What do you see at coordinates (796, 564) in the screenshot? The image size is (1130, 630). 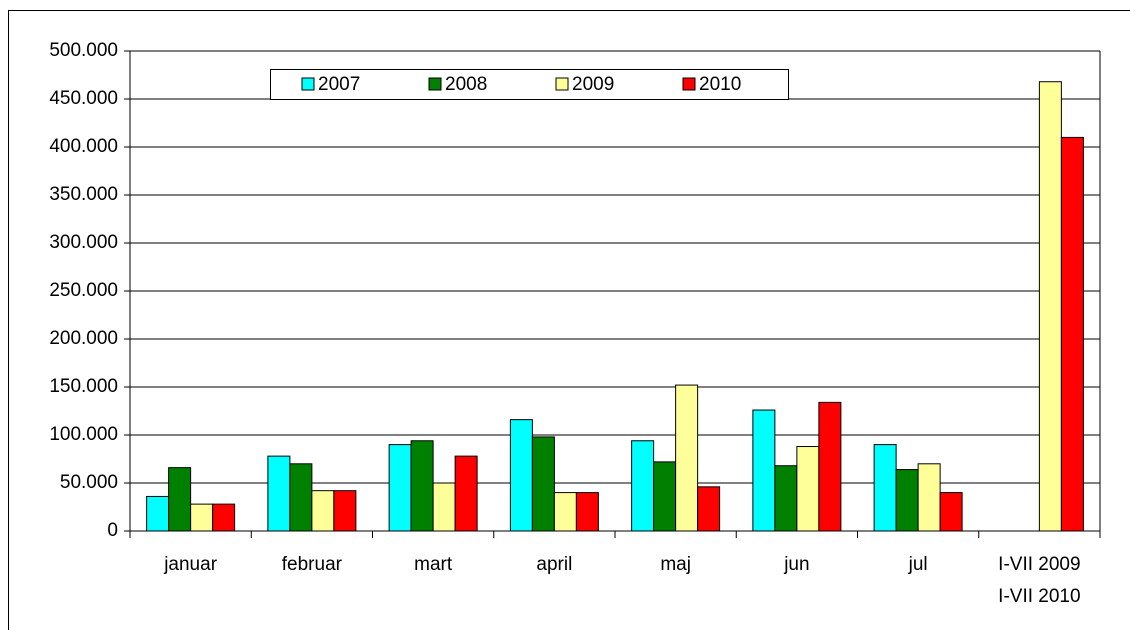 I see `x-tick-label: jun` at bounding box center [796, 564].